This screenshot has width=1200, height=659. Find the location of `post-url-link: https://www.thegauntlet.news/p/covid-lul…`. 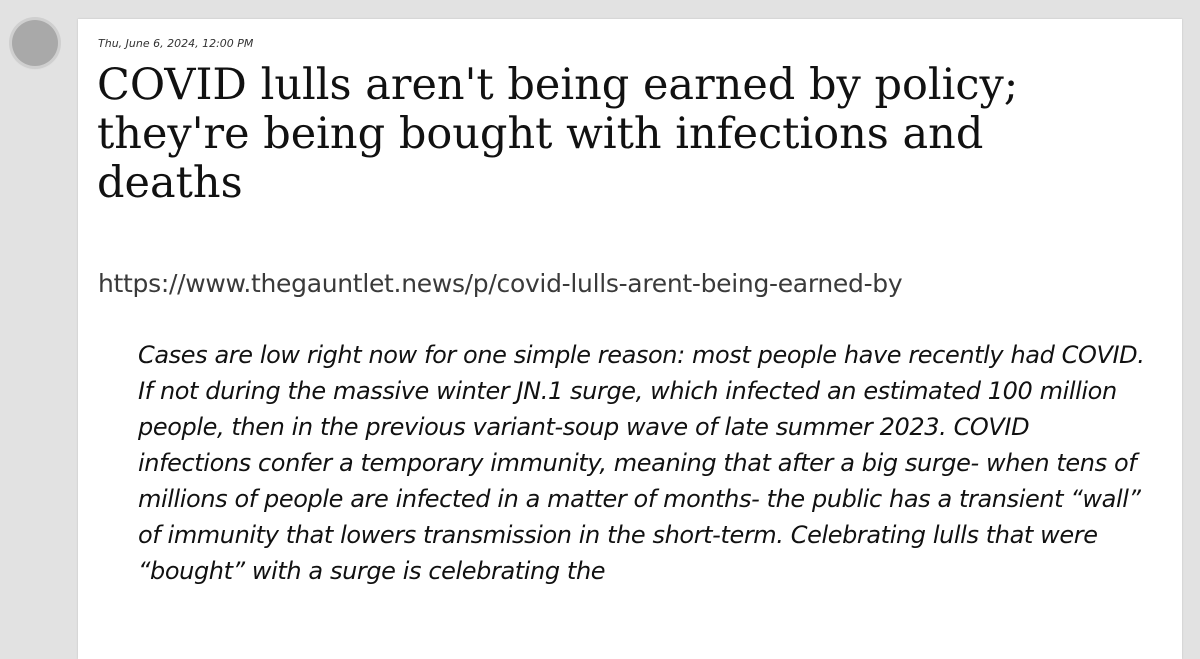

post-url-link: https://www.thegauntlet.news/p/covid-lul… is located at coordinates (500, 283).